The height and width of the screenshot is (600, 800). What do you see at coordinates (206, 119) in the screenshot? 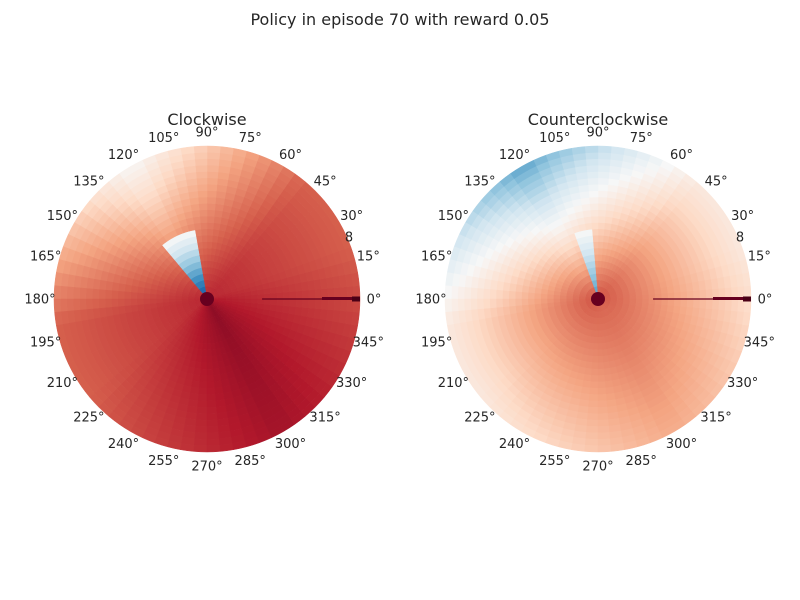
I see `plot-title: Clockwise` at bounding box center [206, 119].